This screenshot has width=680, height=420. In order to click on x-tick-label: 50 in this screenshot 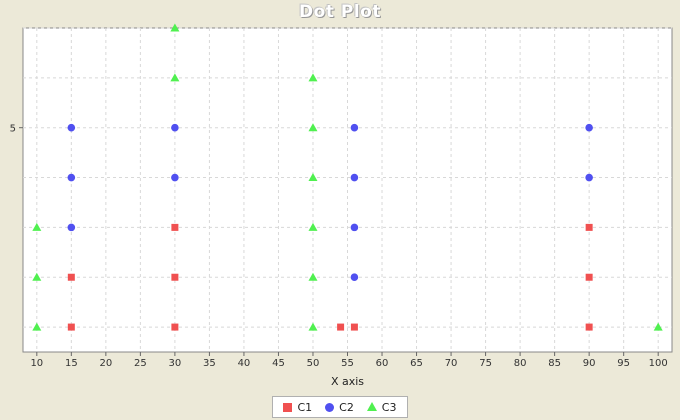, I will do `click(313, 363)`.